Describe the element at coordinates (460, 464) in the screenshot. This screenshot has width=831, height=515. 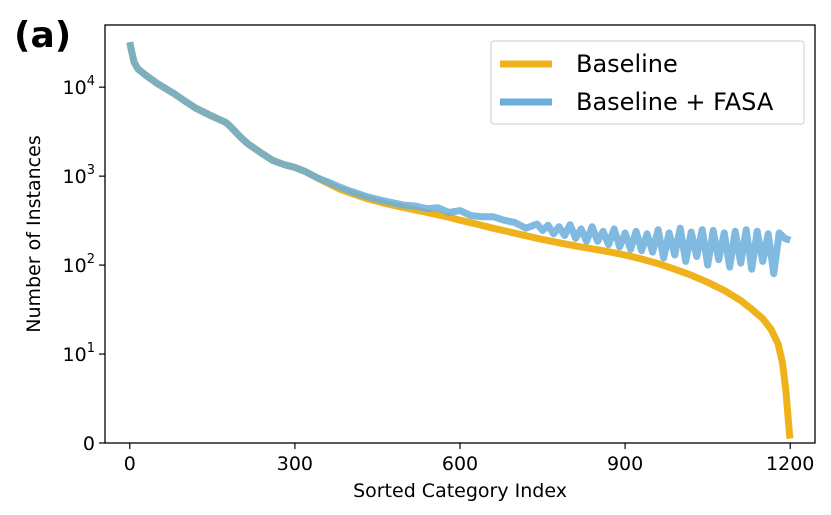
I see `x-tick-label: 600` at that location.